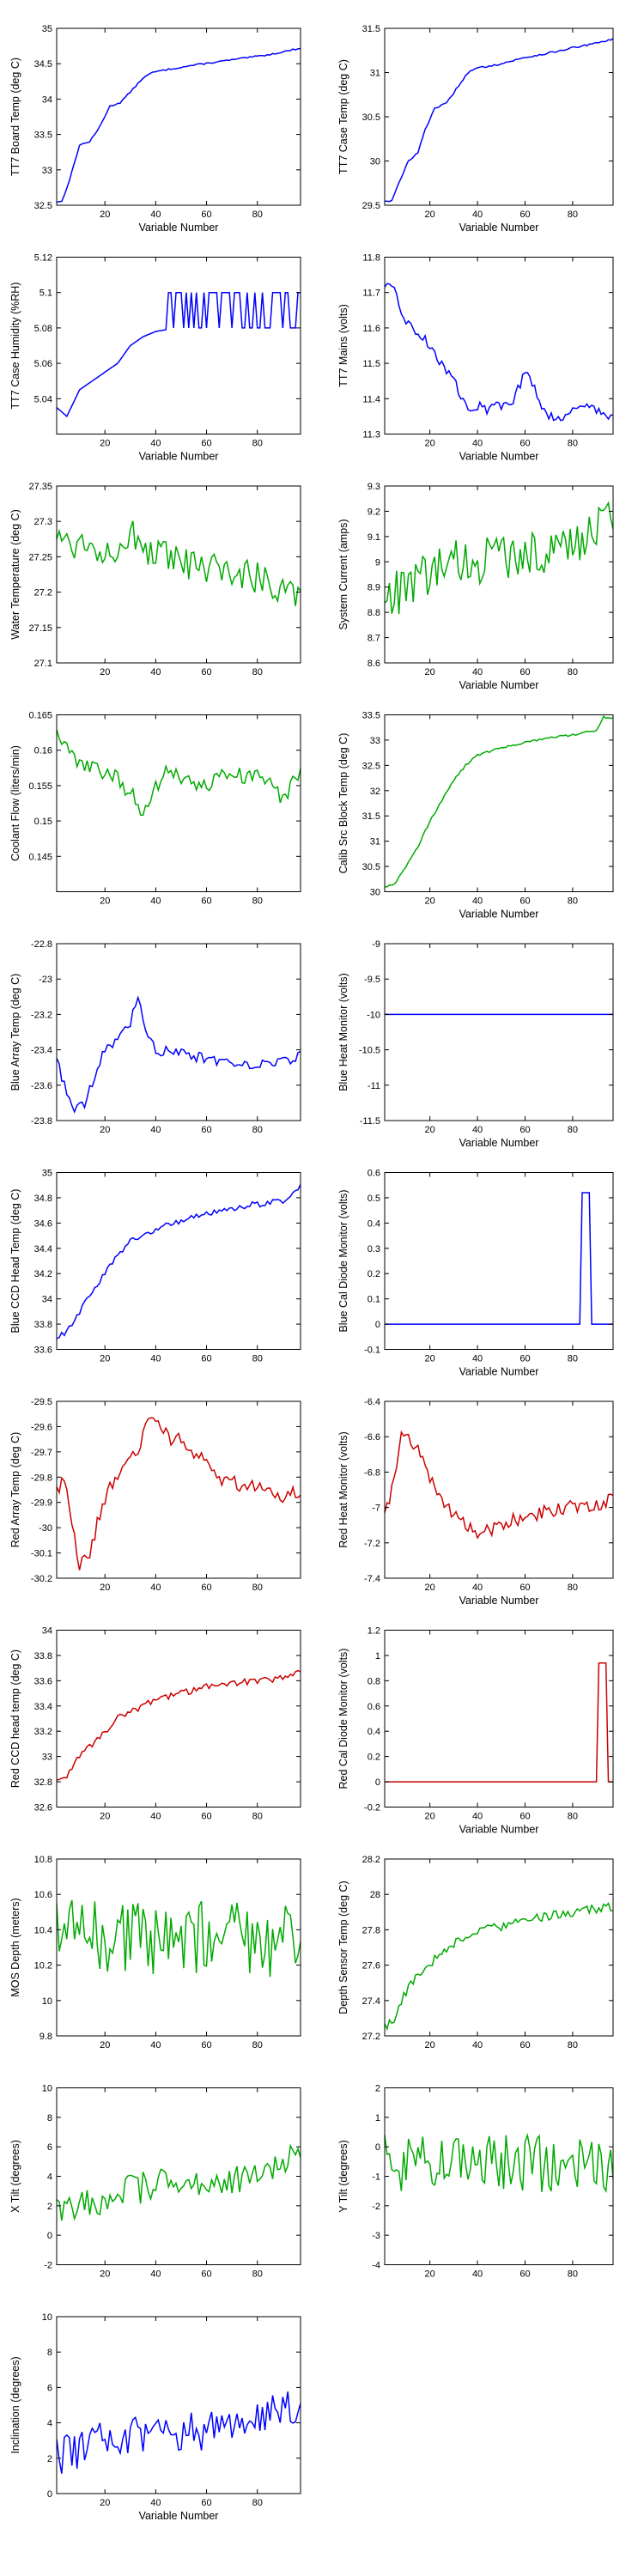 Image resolution: width=644 pixels, height=2576 pixels. I want to click on y-tick-label: -29.7, so click(41, 1453).